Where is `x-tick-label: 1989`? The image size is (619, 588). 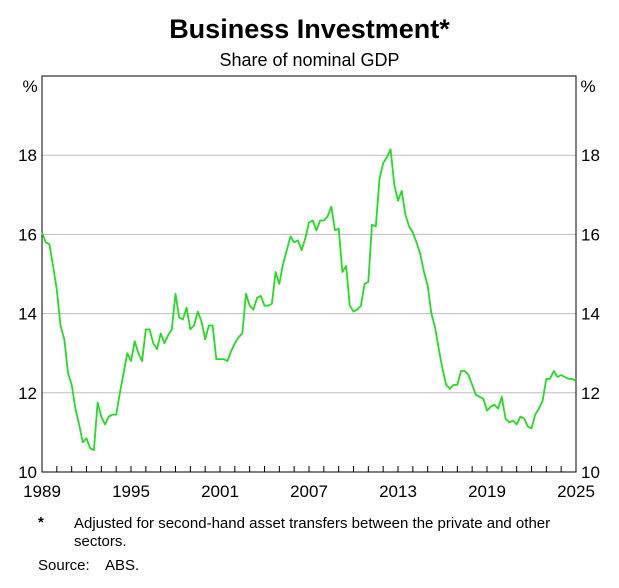 x-tick-label: 1989 is located at coordinates (42, 491).